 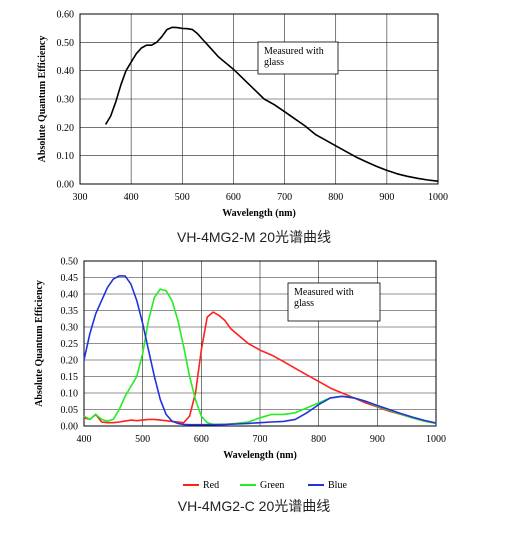 I want to click on series-line-red, so click(x=260, y=368).